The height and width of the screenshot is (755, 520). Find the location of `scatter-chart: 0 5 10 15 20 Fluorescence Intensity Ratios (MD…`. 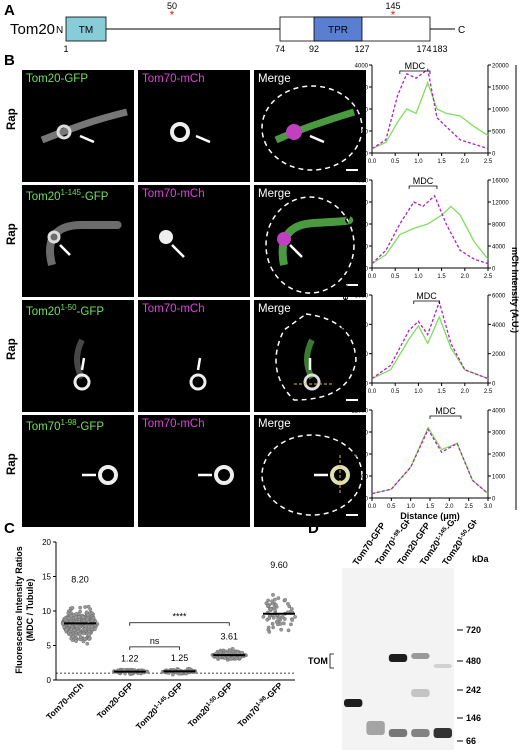

scatter-chart: 0 5 10 15 20 Fluorescence Intensity Ratios (MD… is located at coordinates (155, 635).